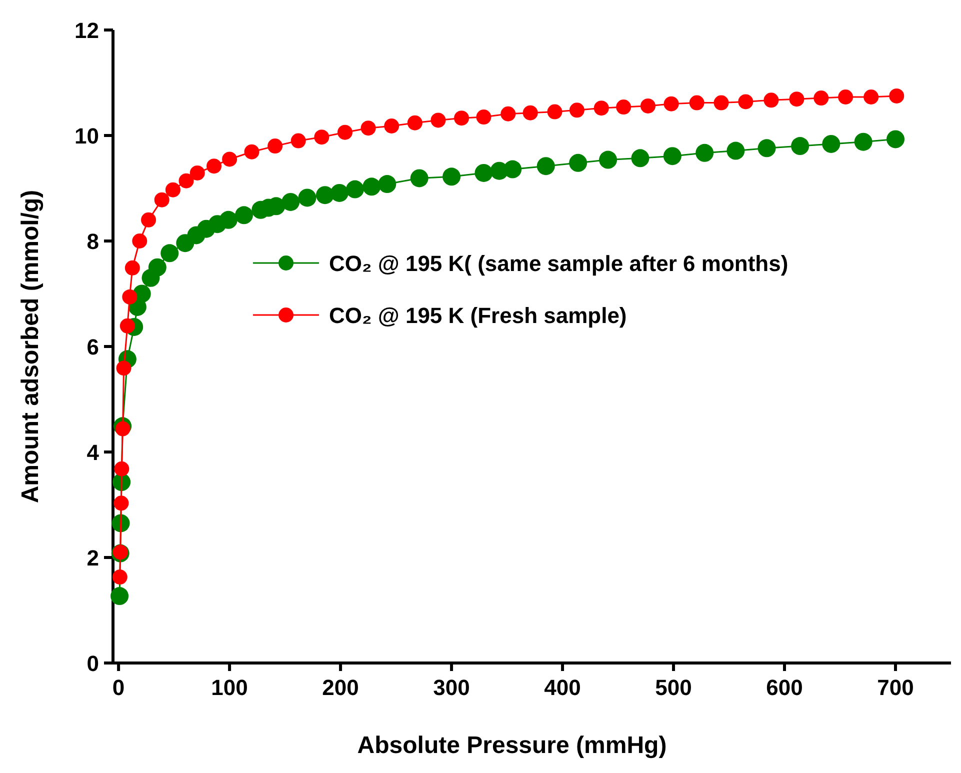 The width and height of the screenshot is (961, 773). What do you see at coordinates (784, 687) in the screenshot?
I see `x-tick-label: 600` at bounding box center [784, 687].